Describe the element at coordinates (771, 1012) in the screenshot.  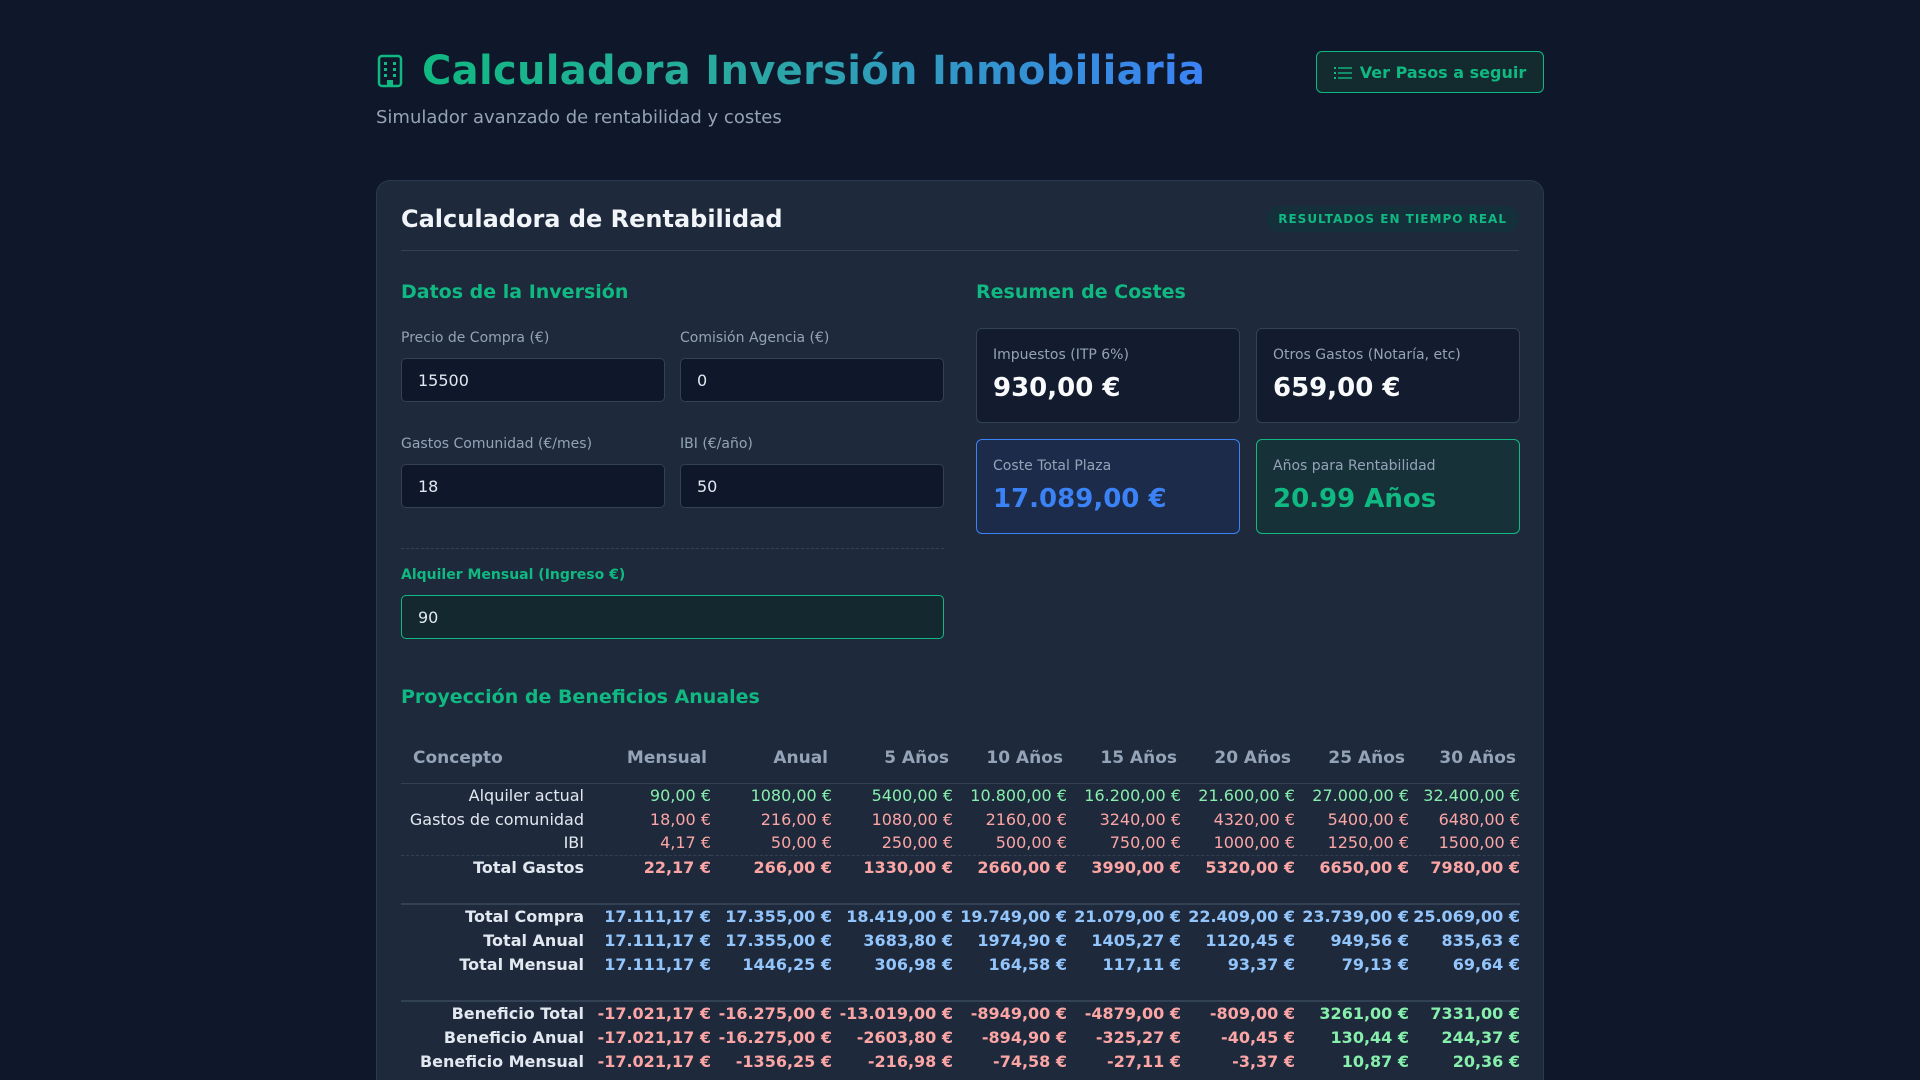
I see `table-cell: -16.275,00 €` at that location.